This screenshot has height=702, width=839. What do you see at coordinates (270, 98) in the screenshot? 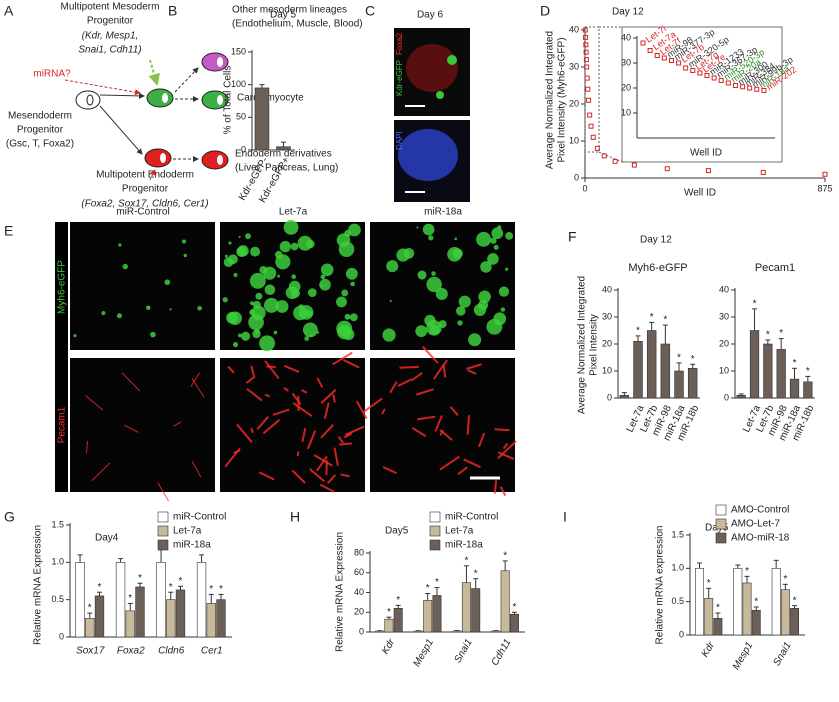
I see `label: Cardiomyocyte` at bounding box center [270, 98].